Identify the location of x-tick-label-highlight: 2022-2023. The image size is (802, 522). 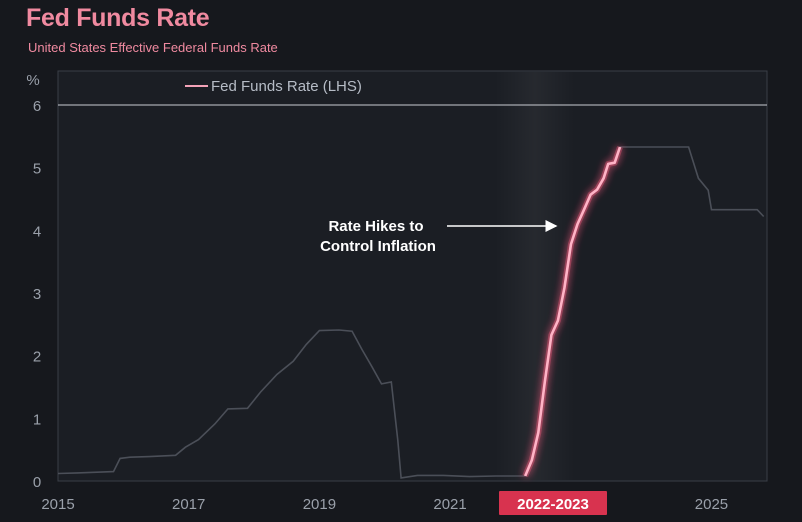
(553, 504).